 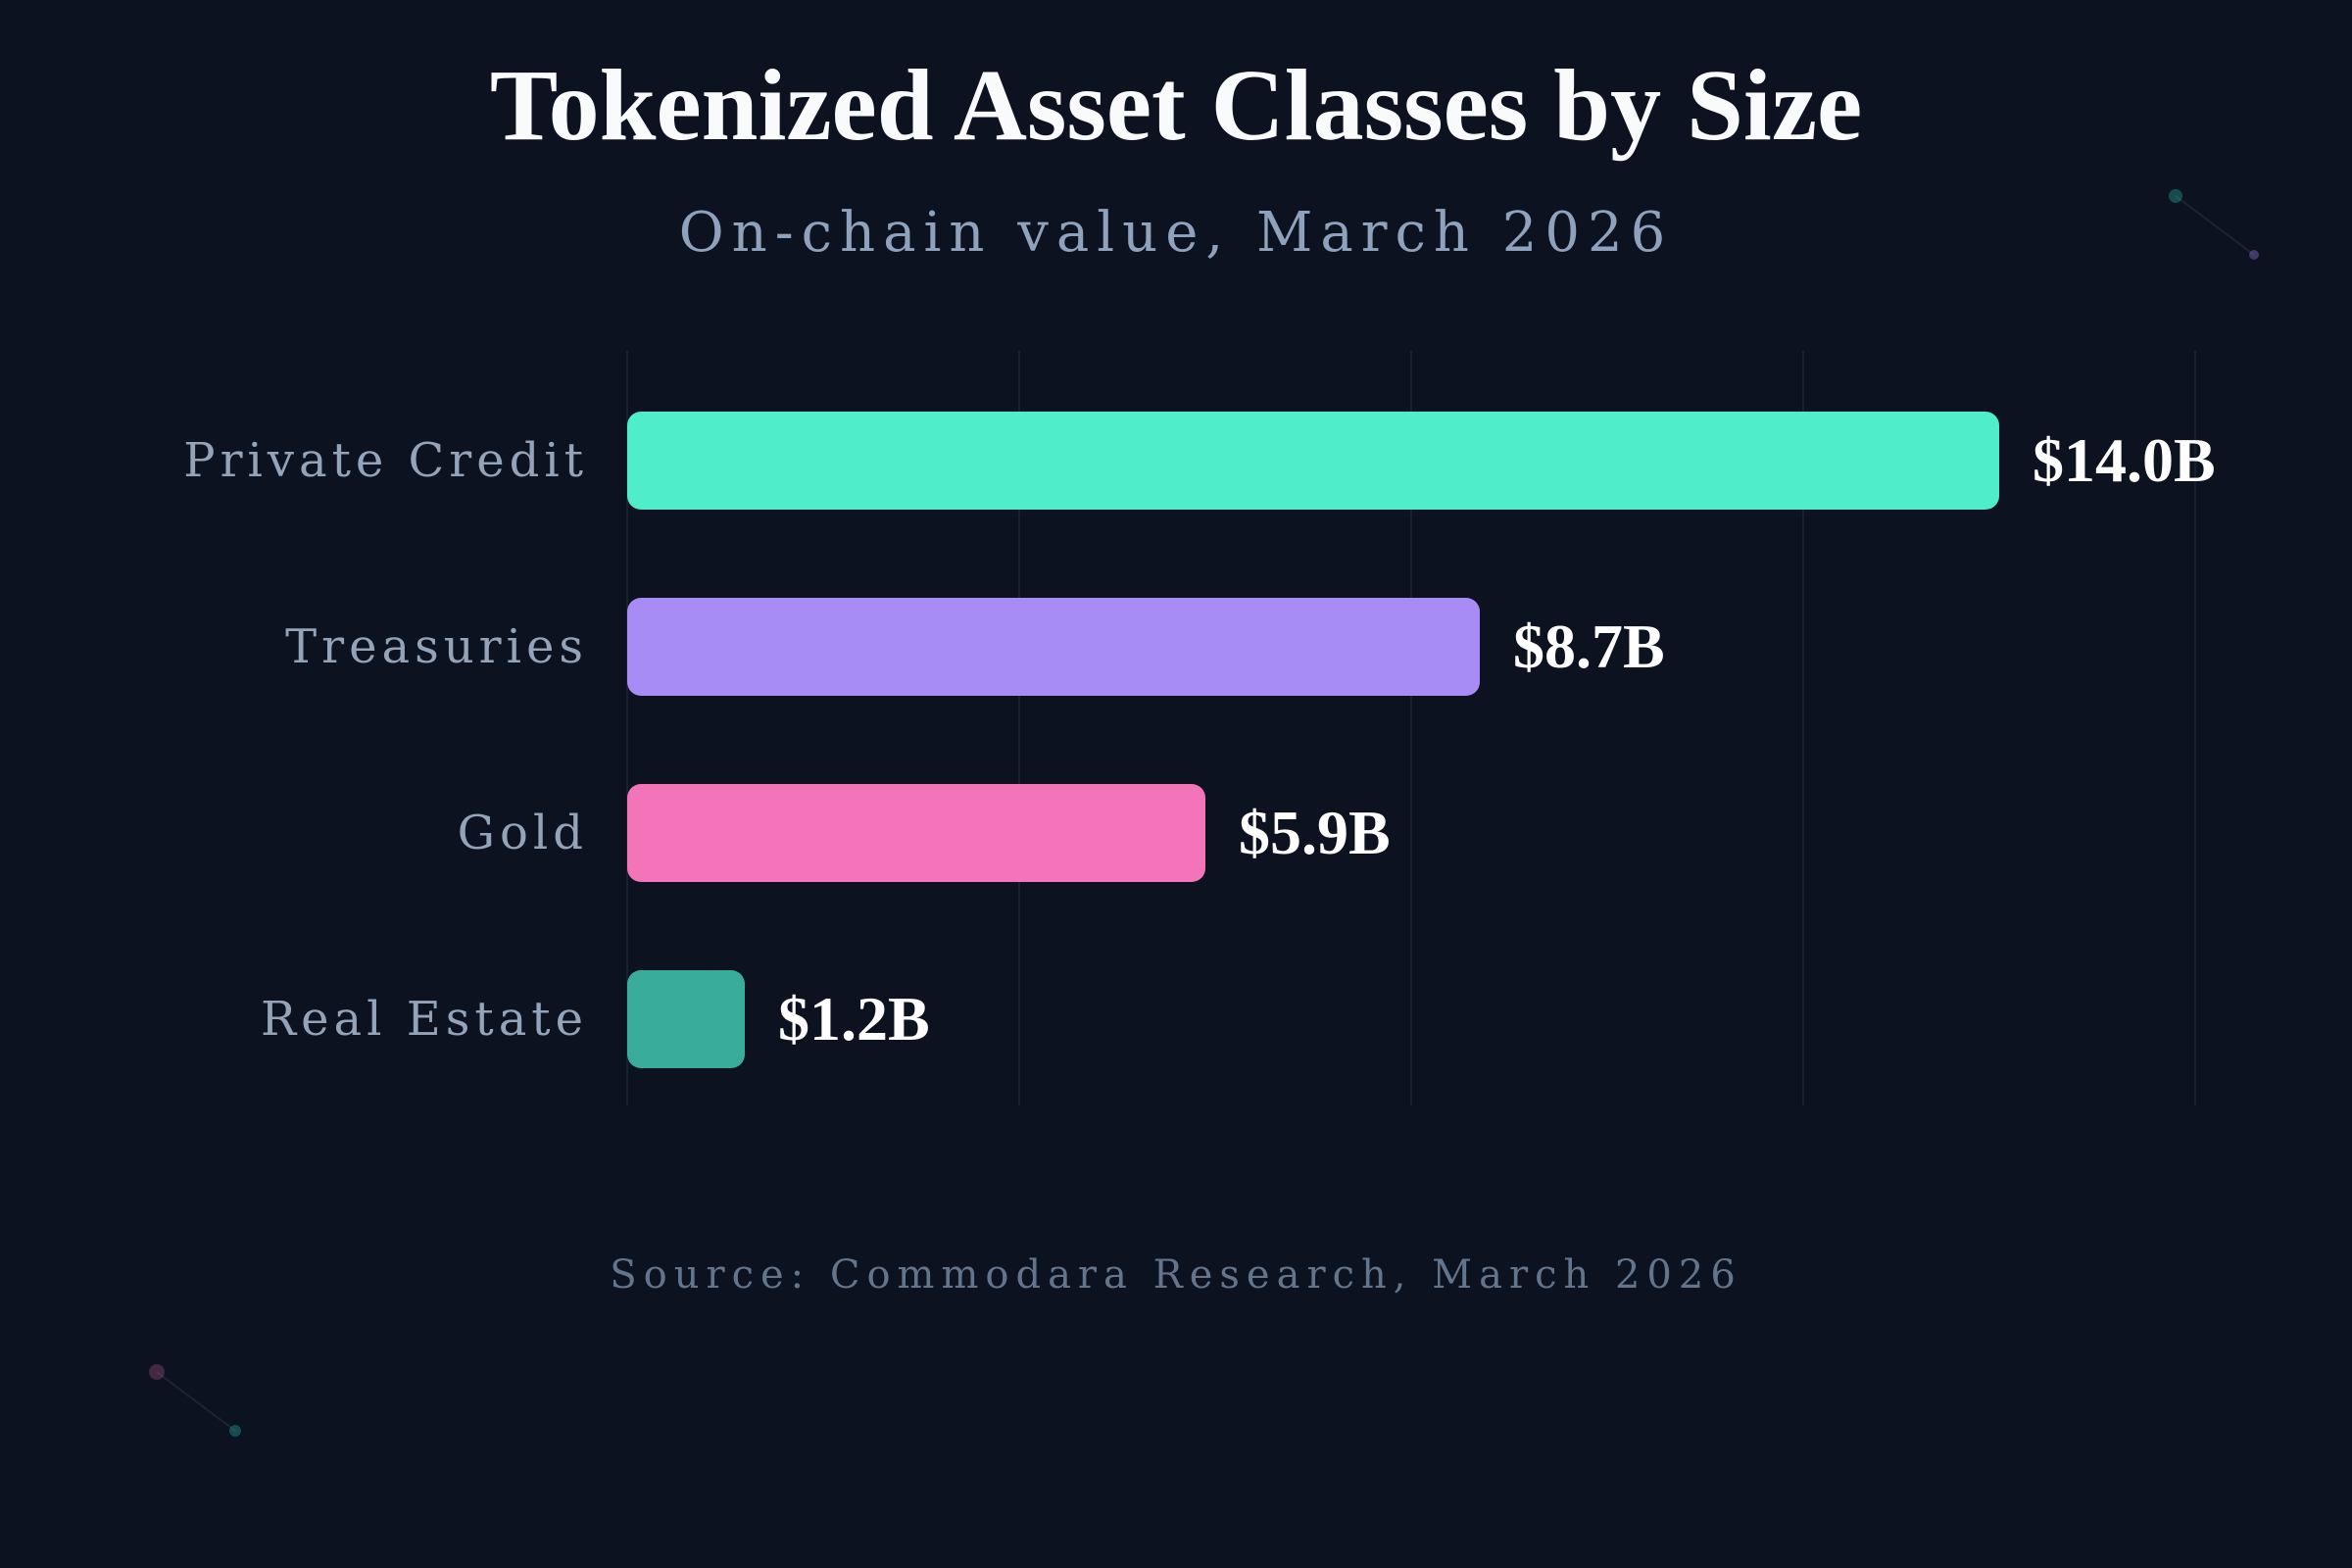 I want to click on bar-row: Private Credit $14.0B, so click(x=1176, y=461).